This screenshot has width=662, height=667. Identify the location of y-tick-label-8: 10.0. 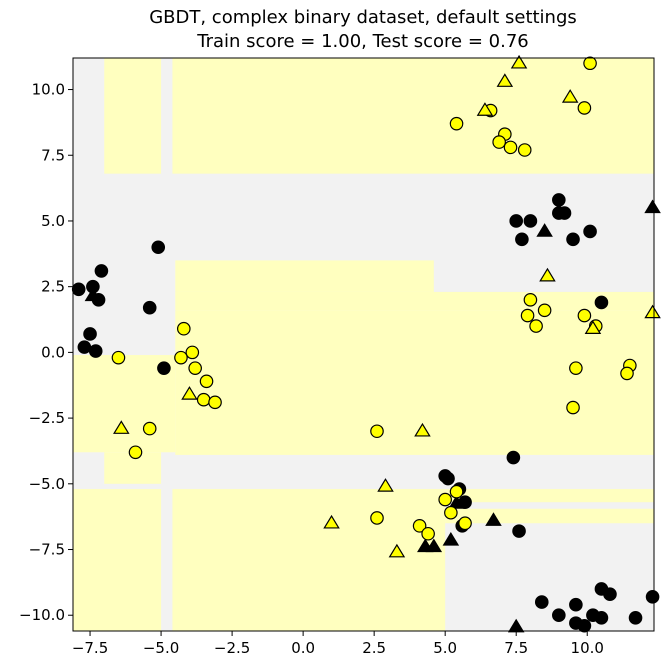
(48, 90).